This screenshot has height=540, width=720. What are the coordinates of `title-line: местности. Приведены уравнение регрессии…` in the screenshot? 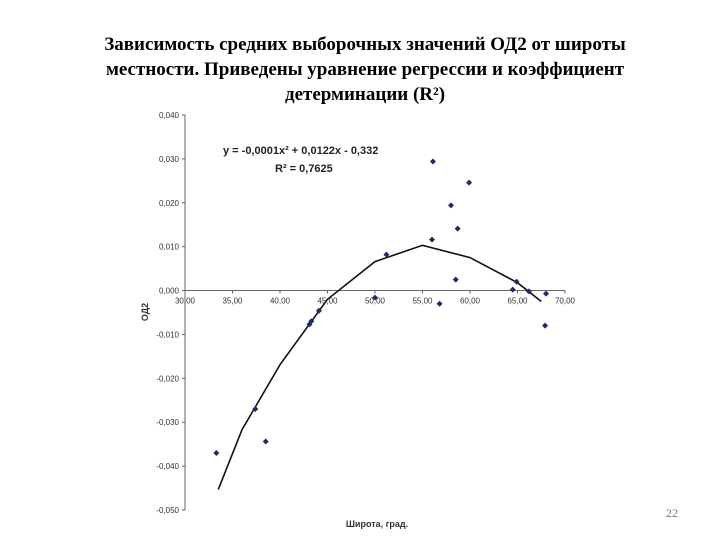 It's located at (365, 69).